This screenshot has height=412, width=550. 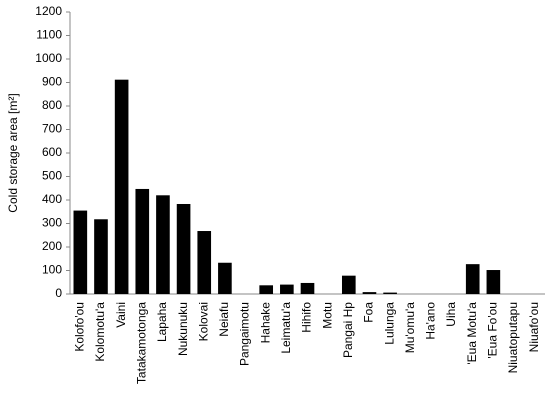 What do you see at coordinates (286, 328) in the screenshot?
I see `x-tick-label: Leimatu'a` at bounding box center [286, 328].